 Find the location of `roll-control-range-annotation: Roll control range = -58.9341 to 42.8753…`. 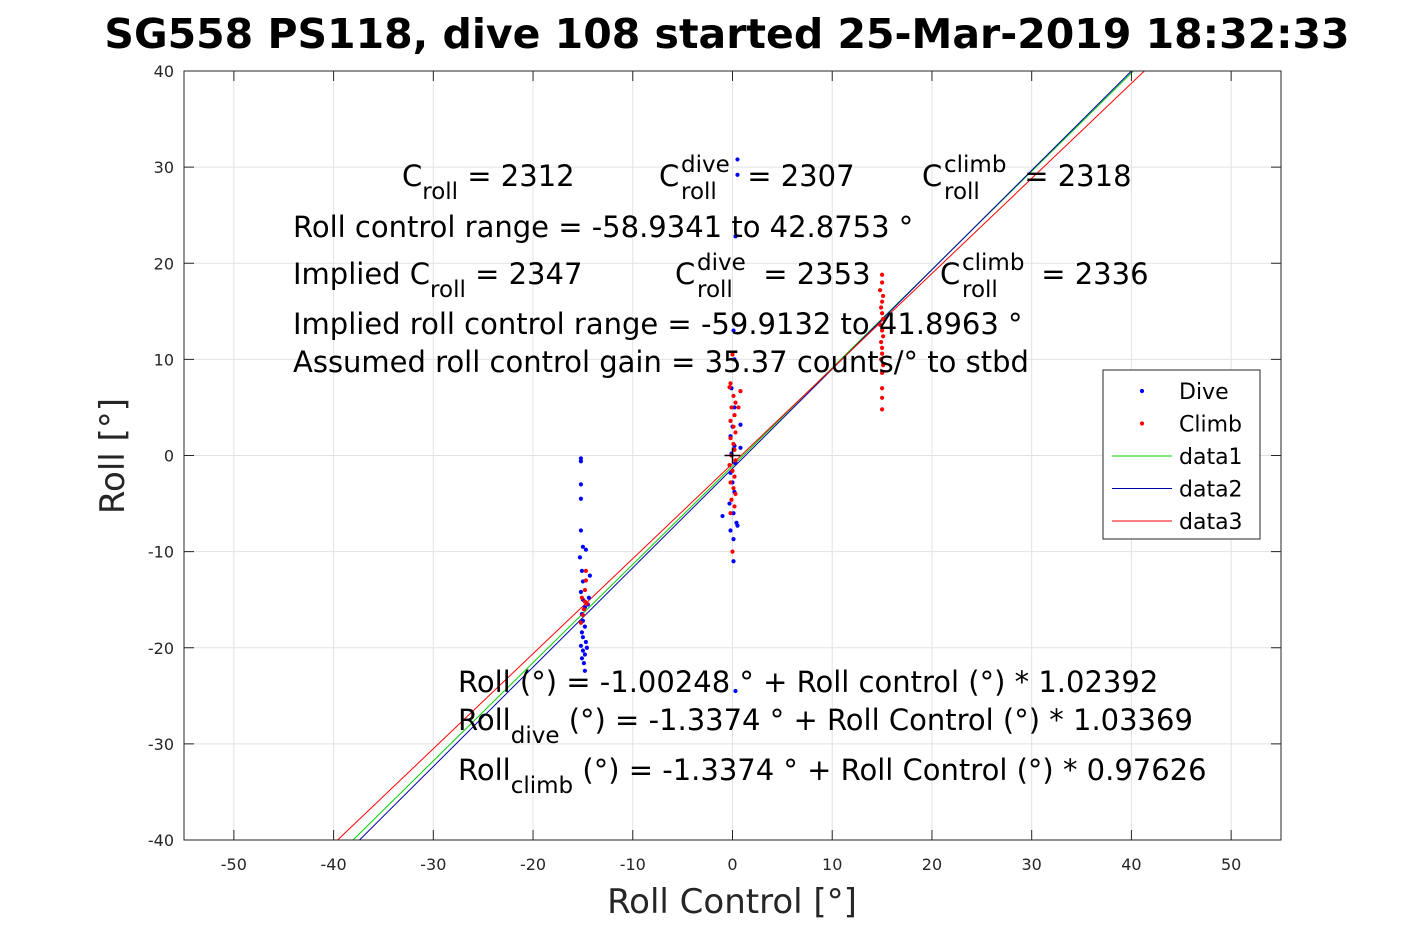

roll-control-range-annotation: Roll control range = -58.9341 to 42.8753… is located at coordinates (603, 227).